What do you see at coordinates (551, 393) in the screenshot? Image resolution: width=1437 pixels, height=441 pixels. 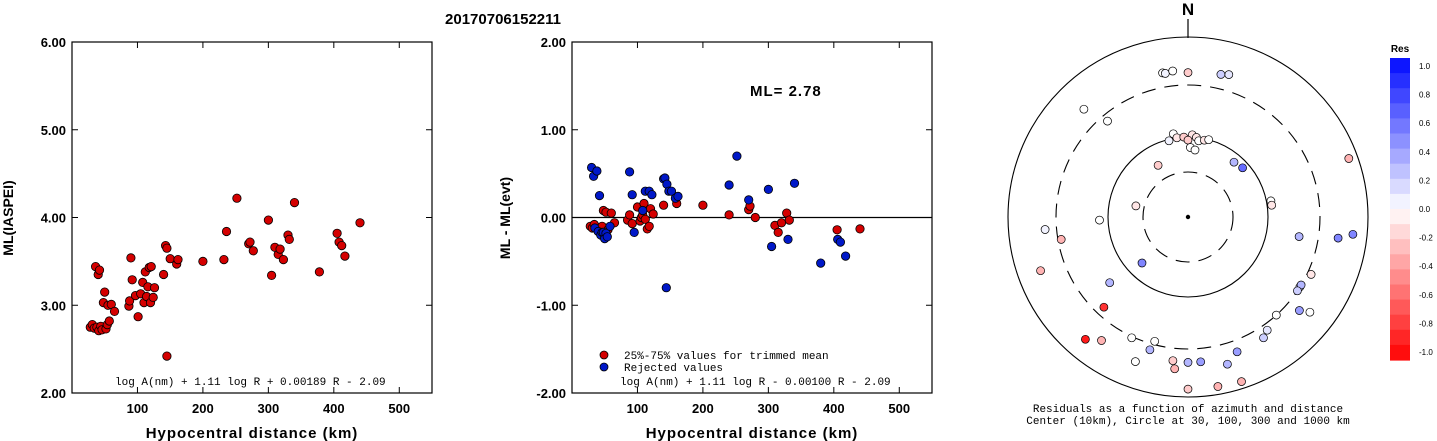 I see `y-tick-label: -2.00` at bounding box center [551, 393].